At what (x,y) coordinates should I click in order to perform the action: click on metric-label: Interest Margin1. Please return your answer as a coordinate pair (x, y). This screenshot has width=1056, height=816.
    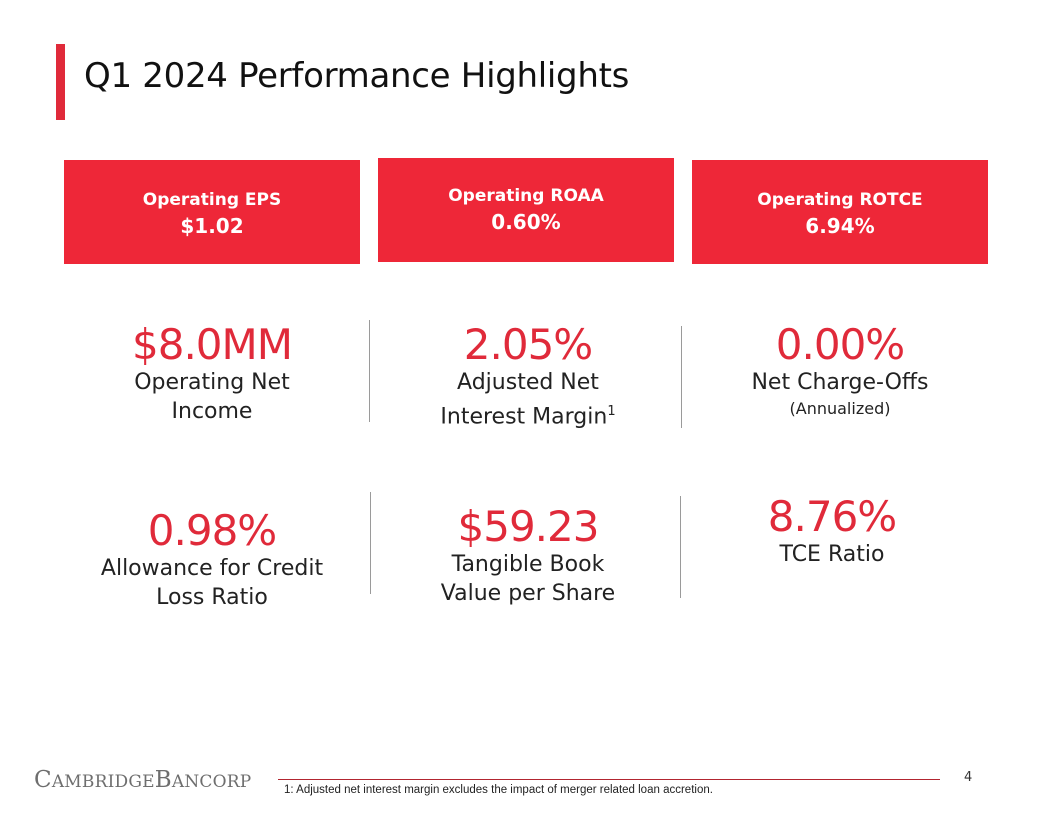
    Looking at the image, I should click on (528, 414).